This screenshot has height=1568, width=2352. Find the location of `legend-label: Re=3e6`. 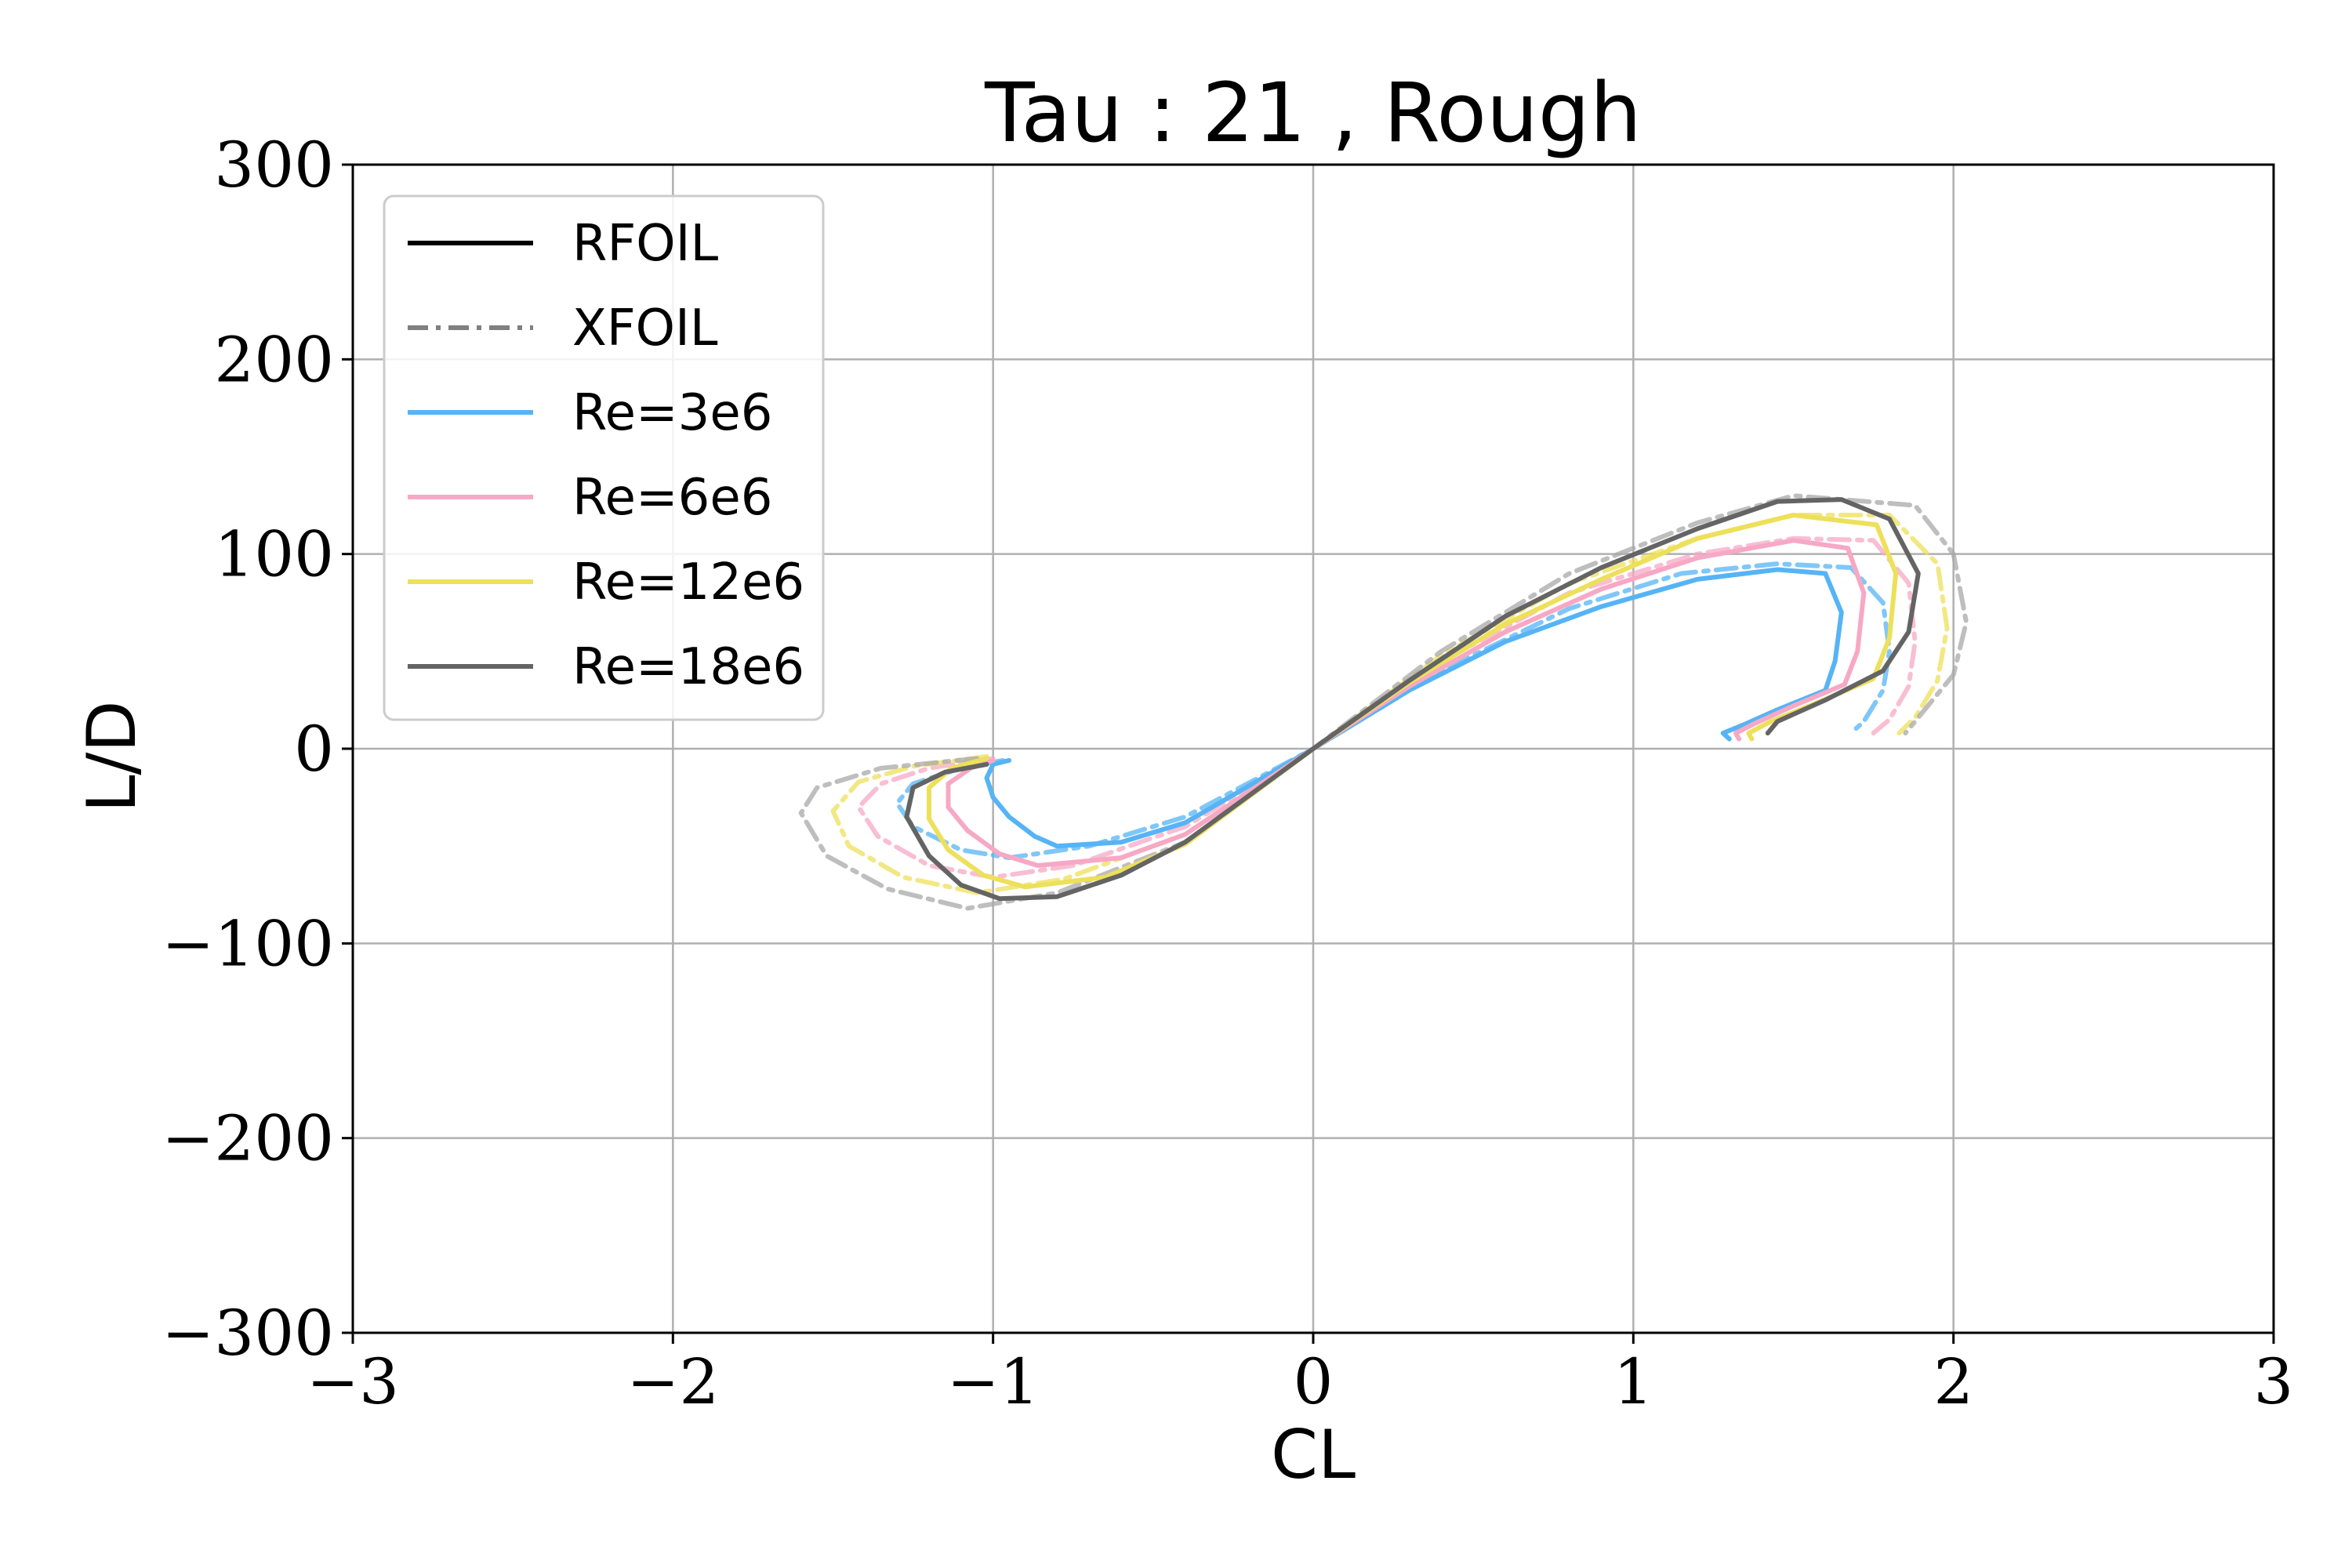

legend-label: Re=3e6 is located at coordinates (672, 413).